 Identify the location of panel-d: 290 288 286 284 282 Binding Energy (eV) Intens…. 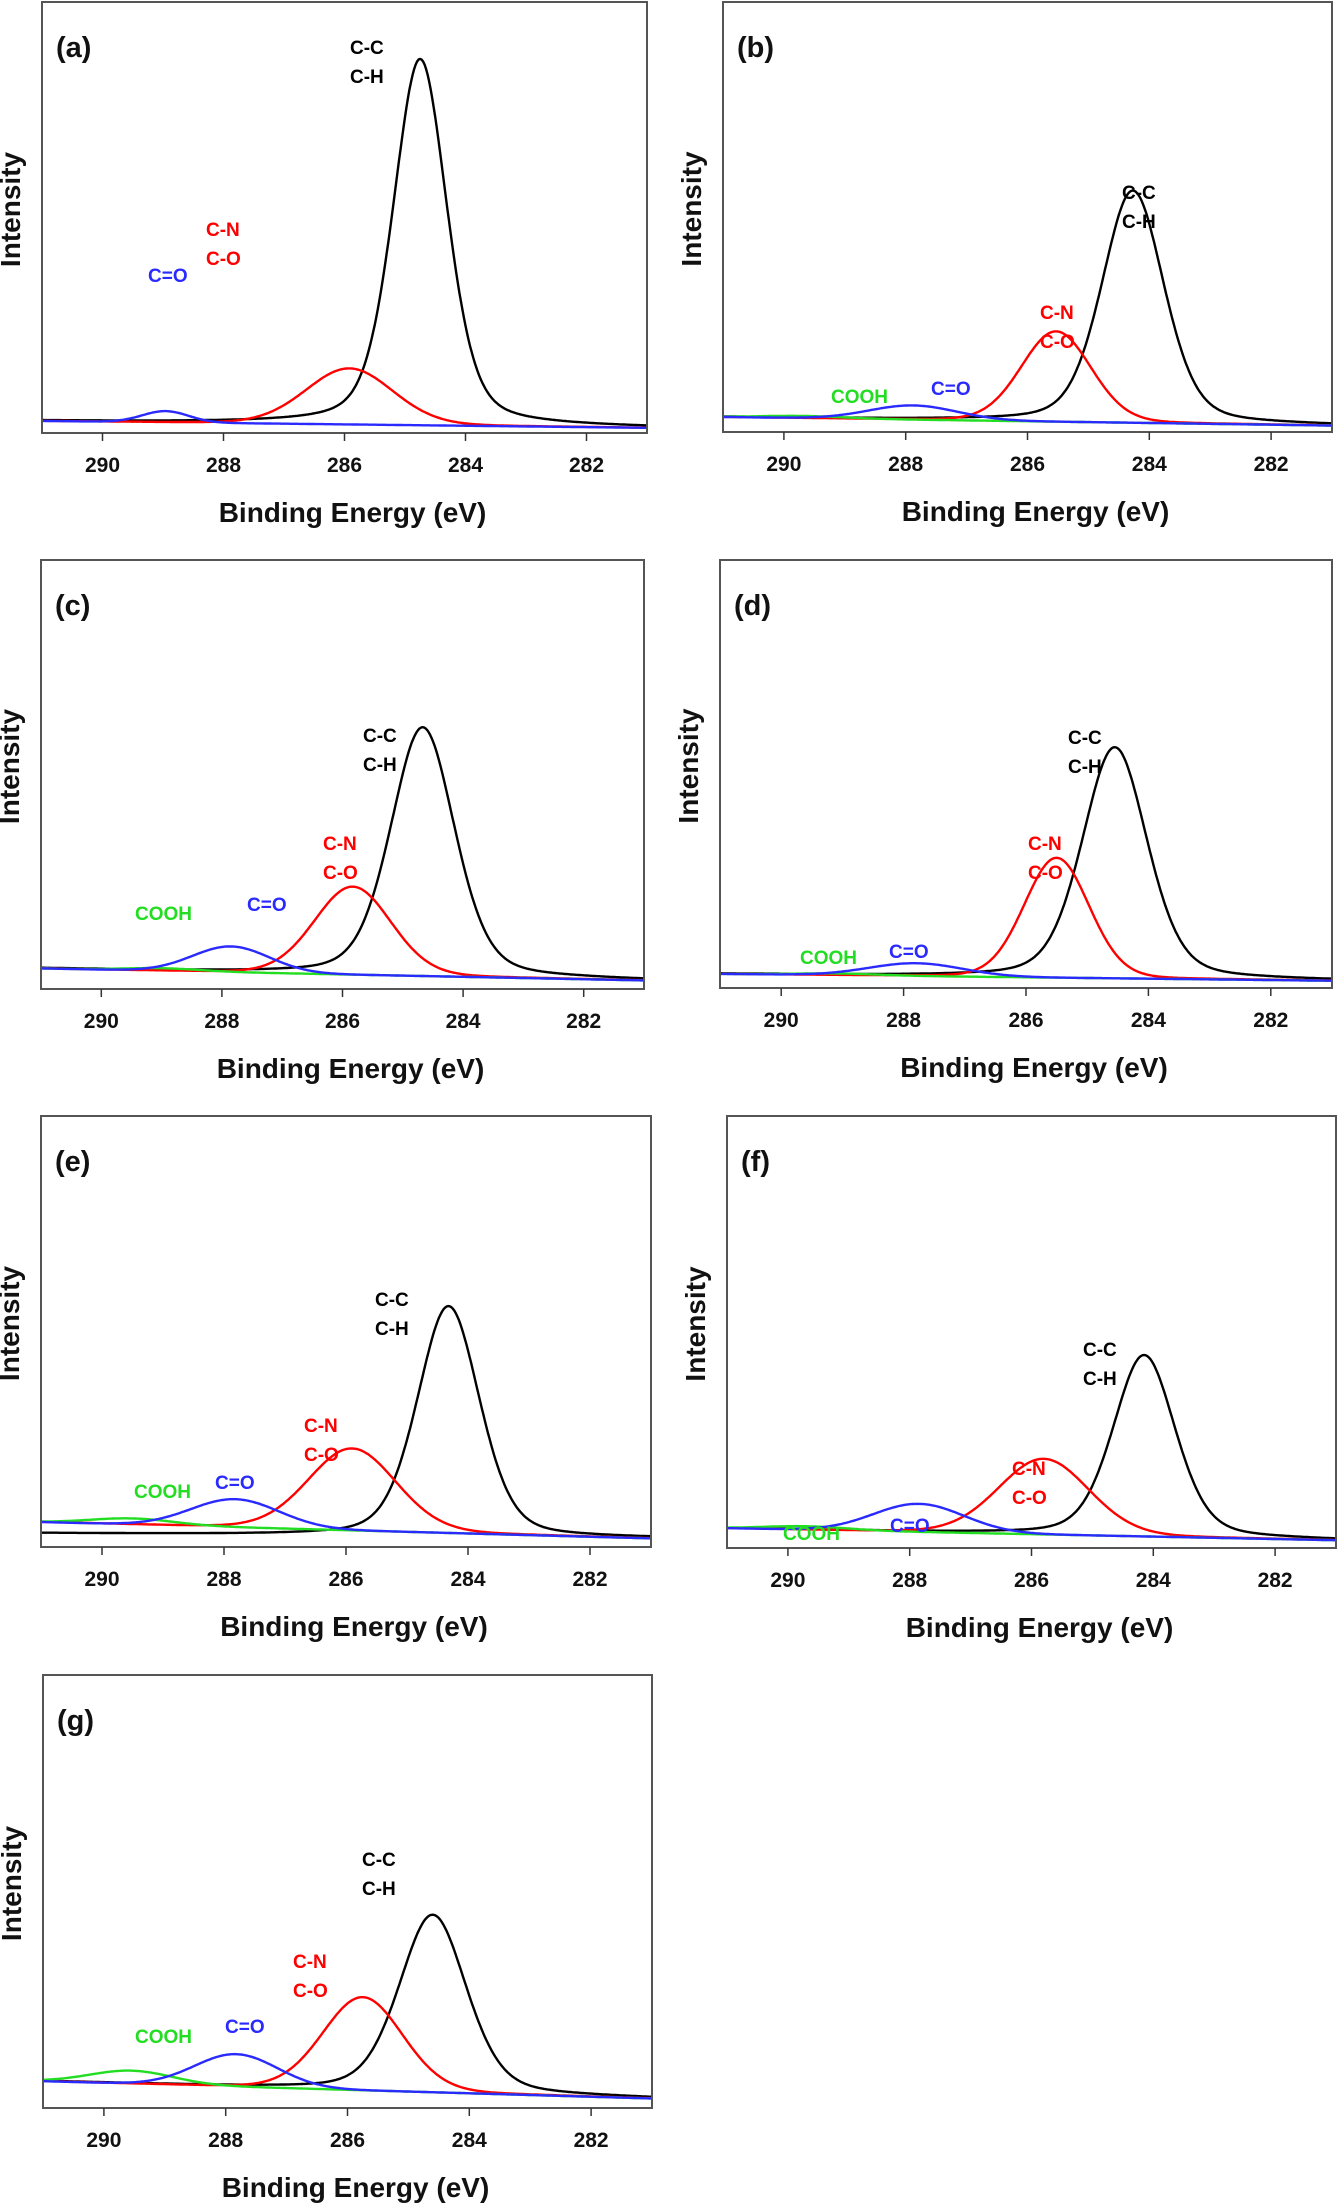
(1003, 821).